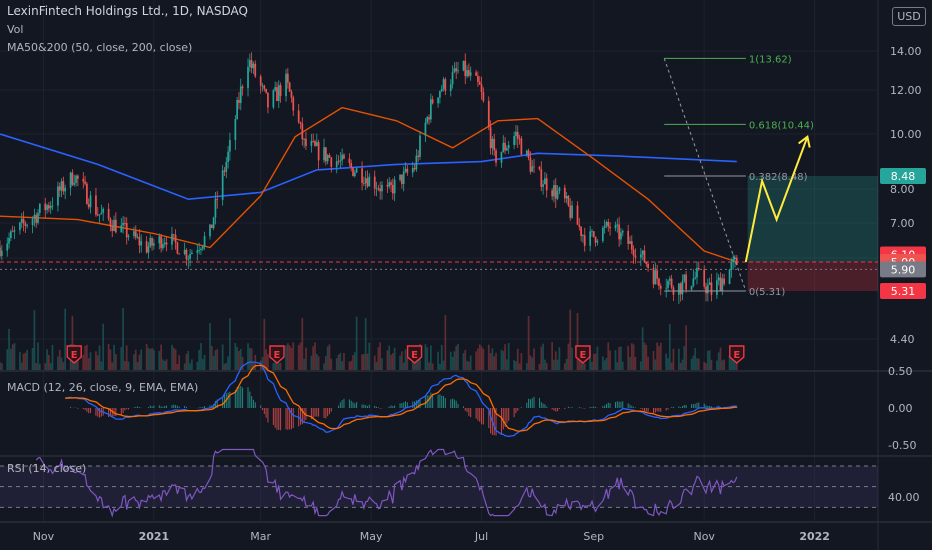 This screenshot has height=550, width=932. Describe the element at coordinates (44, 536) in the screenshot. I see `time-axis-label: Nov` at that location.